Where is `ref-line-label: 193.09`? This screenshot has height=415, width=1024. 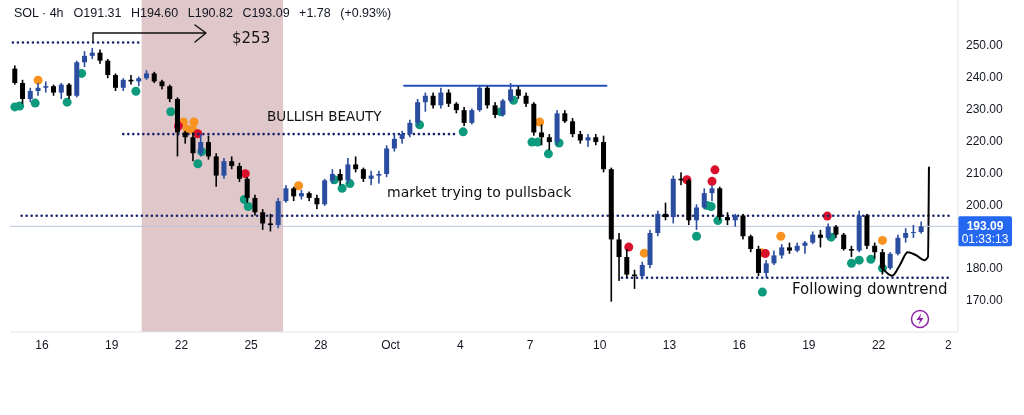 ref-line-label: 193.09 is located at coordinates (985, 226).